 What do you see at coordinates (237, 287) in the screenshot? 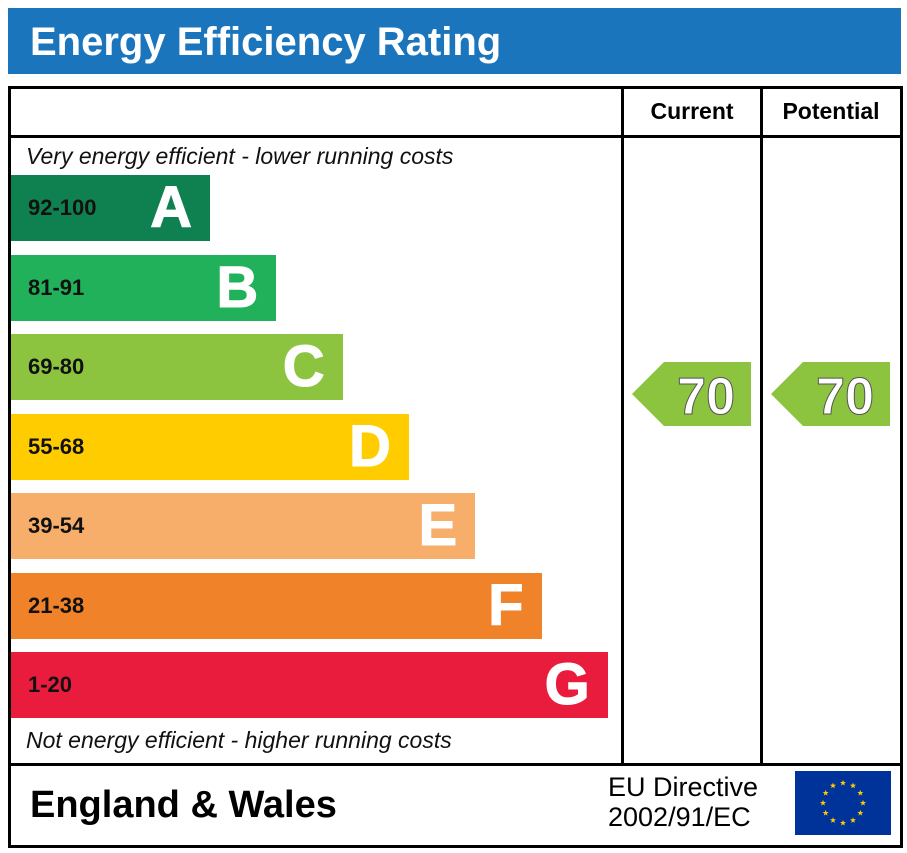
I see `band-letter: B` at bounding box center [237, 287].